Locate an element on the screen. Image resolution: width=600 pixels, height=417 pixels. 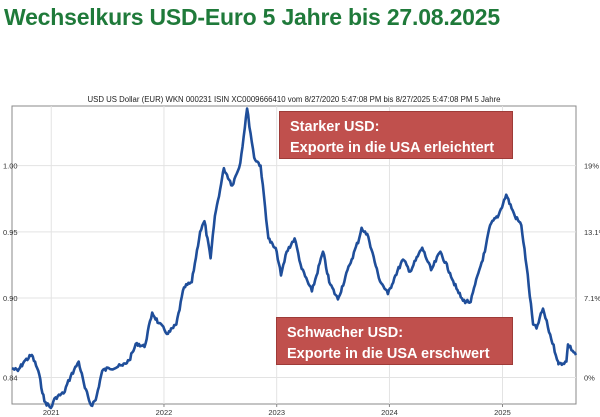
y-tick-label-right: 0% is located at coordinates (589, 378).